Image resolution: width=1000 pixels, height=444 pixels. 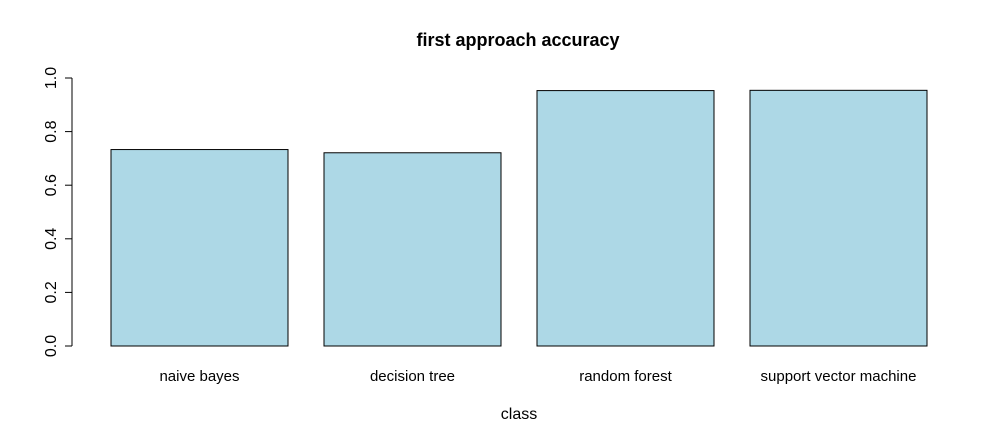 I want to click on category-label: random forest, so click(x=625, y=376).